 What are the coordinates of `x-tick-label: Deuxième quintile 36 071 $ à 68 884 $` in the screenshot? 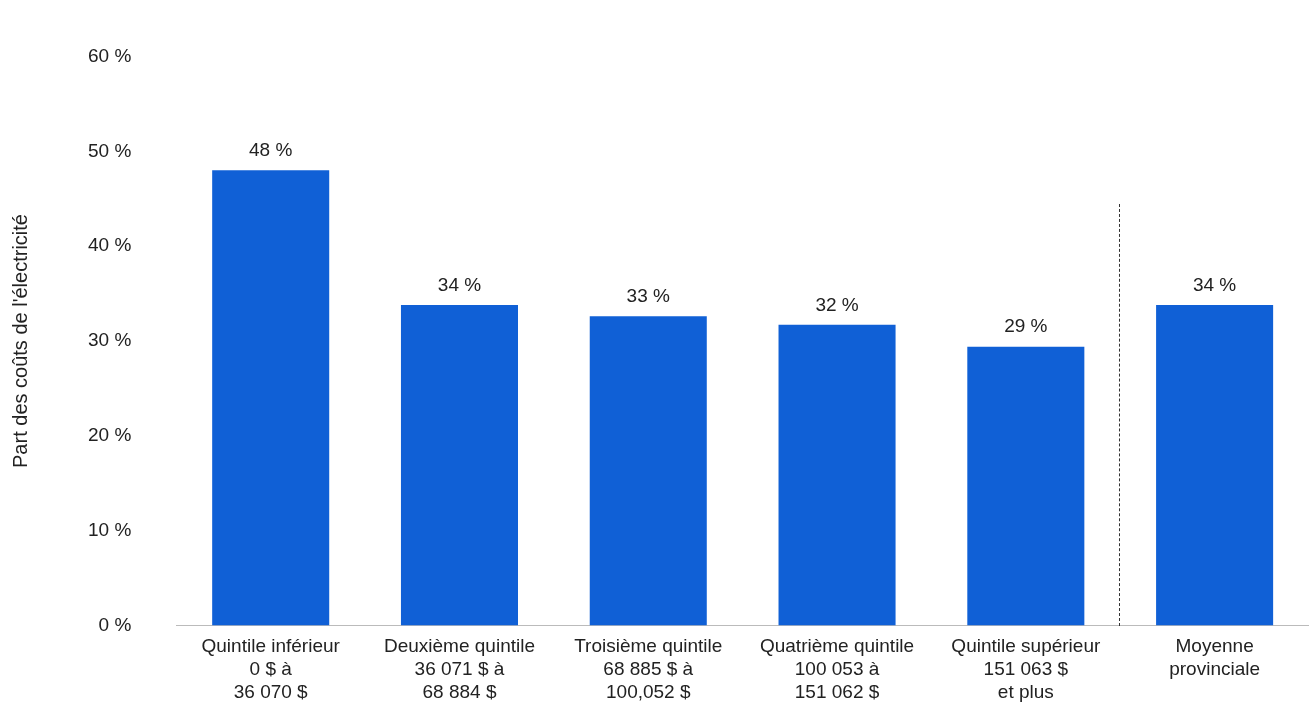 It's located at (459, 668).